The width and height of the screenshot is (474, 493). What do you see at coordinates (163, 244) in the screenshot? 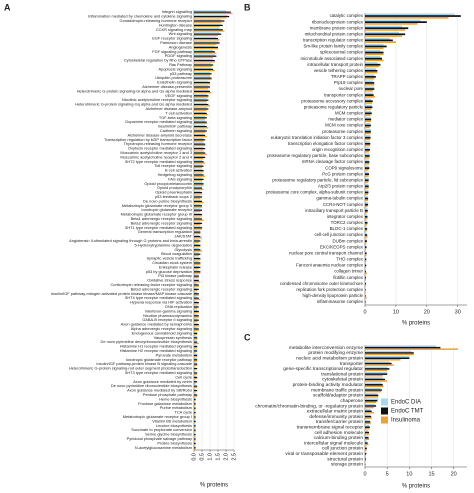
I see `y-tick-label: 5-Hydroxytryptamine degredation` at bounding box center [163, 244].